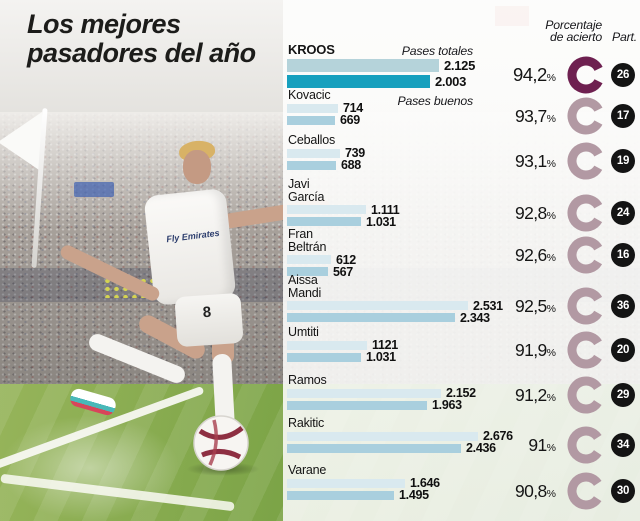 This screenshot has width=640, height=521. I want to click on value-pases-buenos: 2.343, so click(475, 317).